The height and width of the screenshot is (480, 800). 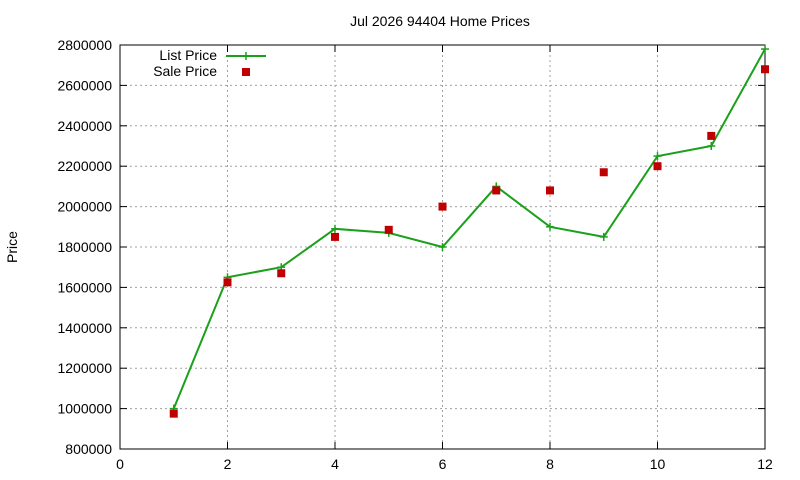 What do you see at coordinates (12, 247) in the screenshot?
I see `y-axis-label: Price` at bounding box center [12, 247].